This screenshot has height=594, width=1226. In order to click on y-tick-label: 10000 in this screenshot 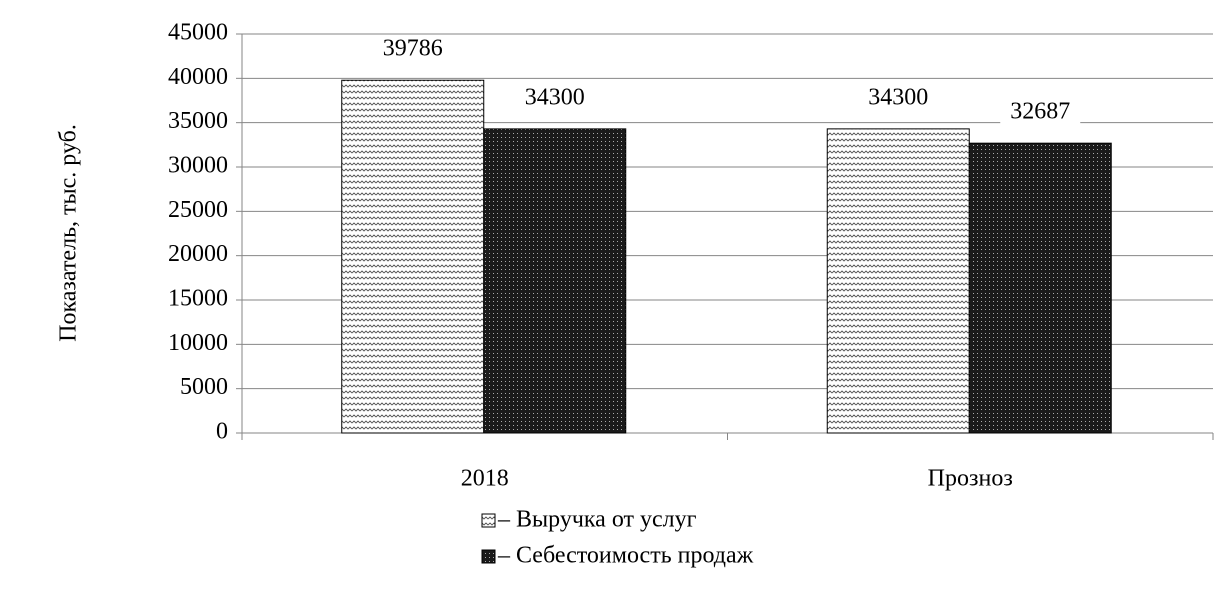, I will do `click(198, 343)`.